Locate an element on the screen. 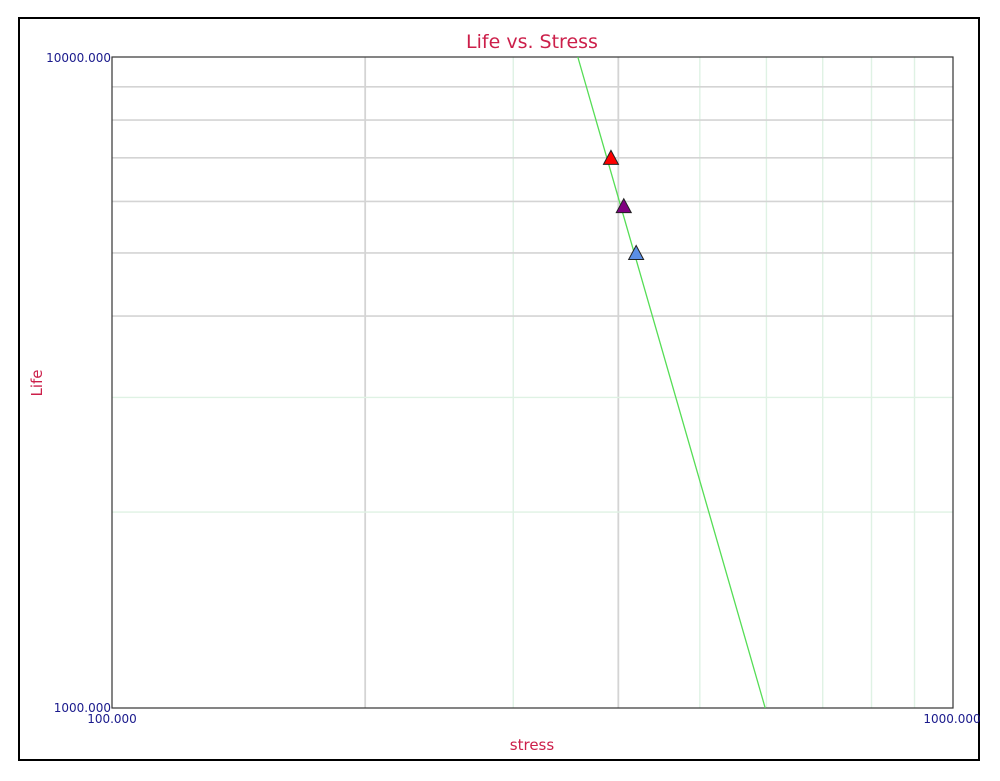  chart-title: Life vs. Stress is located at coordinates (532, 42).